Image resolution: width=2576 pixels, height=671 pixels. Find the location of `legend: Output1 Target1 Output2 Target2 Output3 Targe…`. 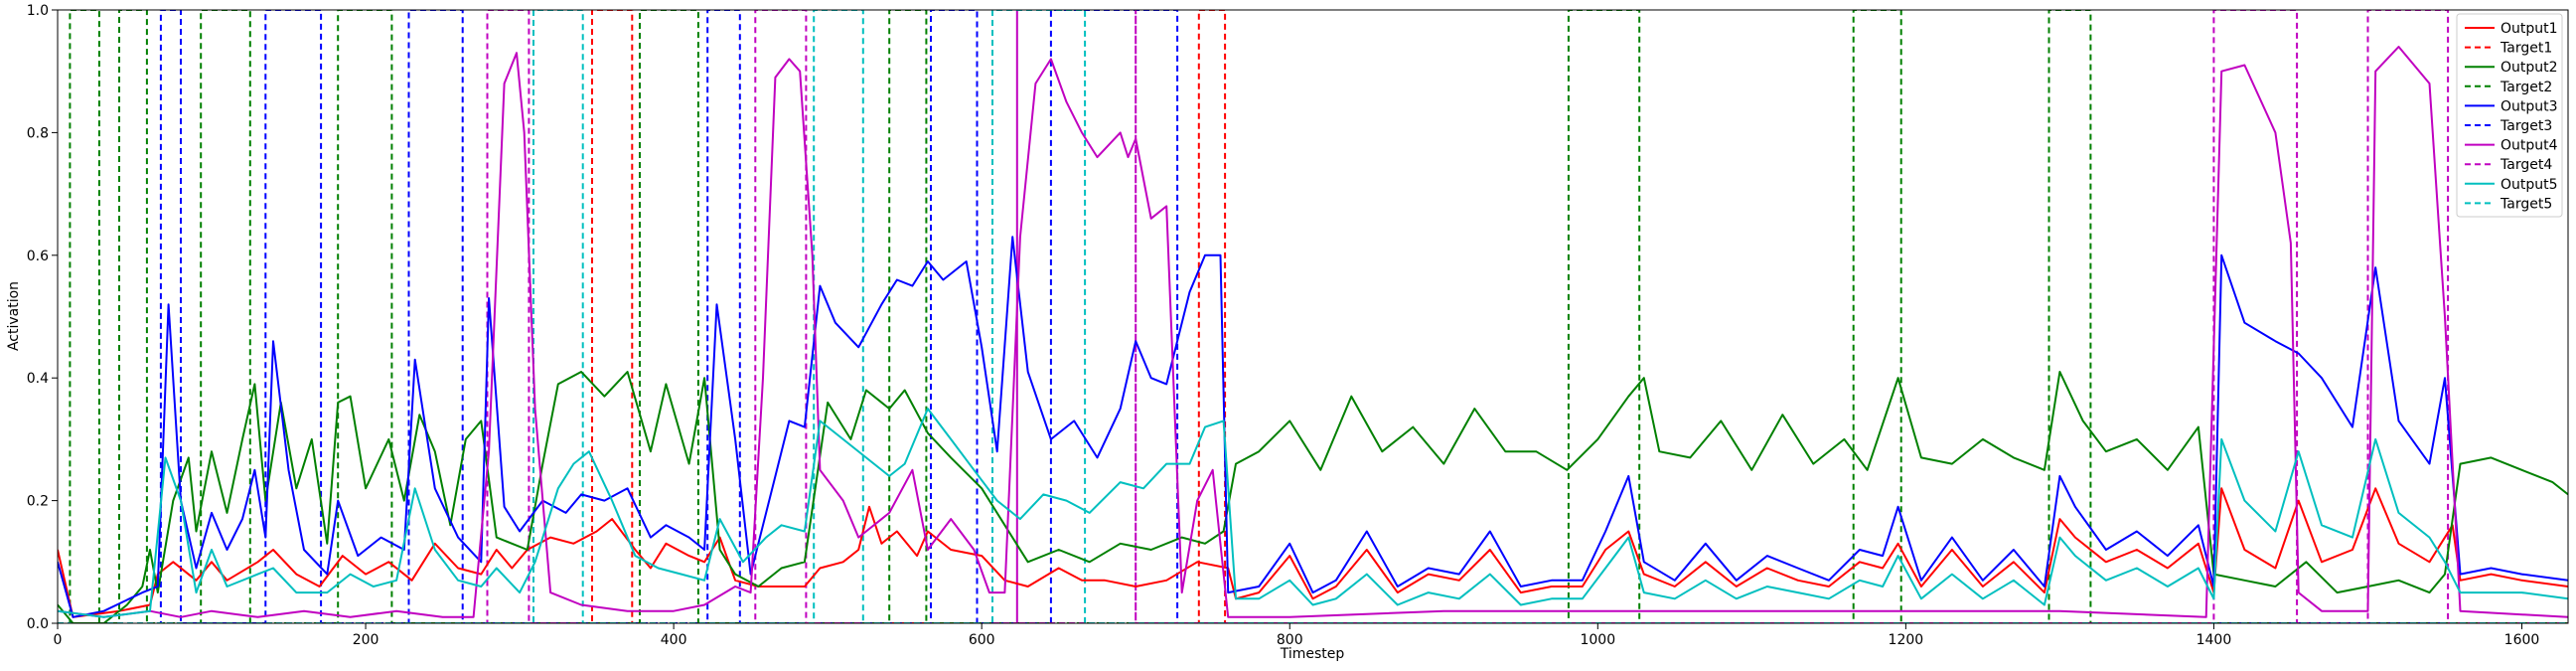

legend: Output1 Target1 Output2 Target2 Output3 Targe… is located at coordinates (2509, 116).